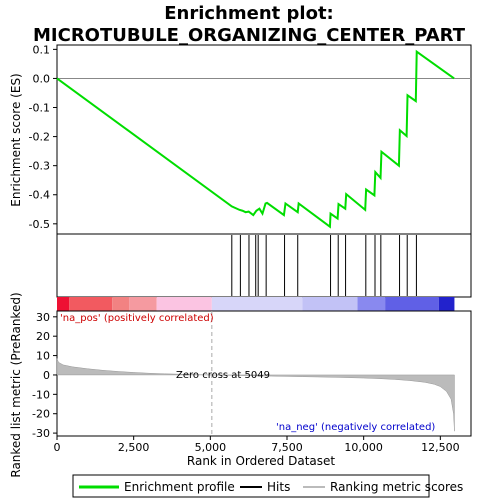 Image resolution: width=500 pixels, height=504 pixels. What do you see at coordinates (42, 78) in the screenshot?
I see `enrichment-y-tick-label: 0.0` at bounding box center [42, 78].